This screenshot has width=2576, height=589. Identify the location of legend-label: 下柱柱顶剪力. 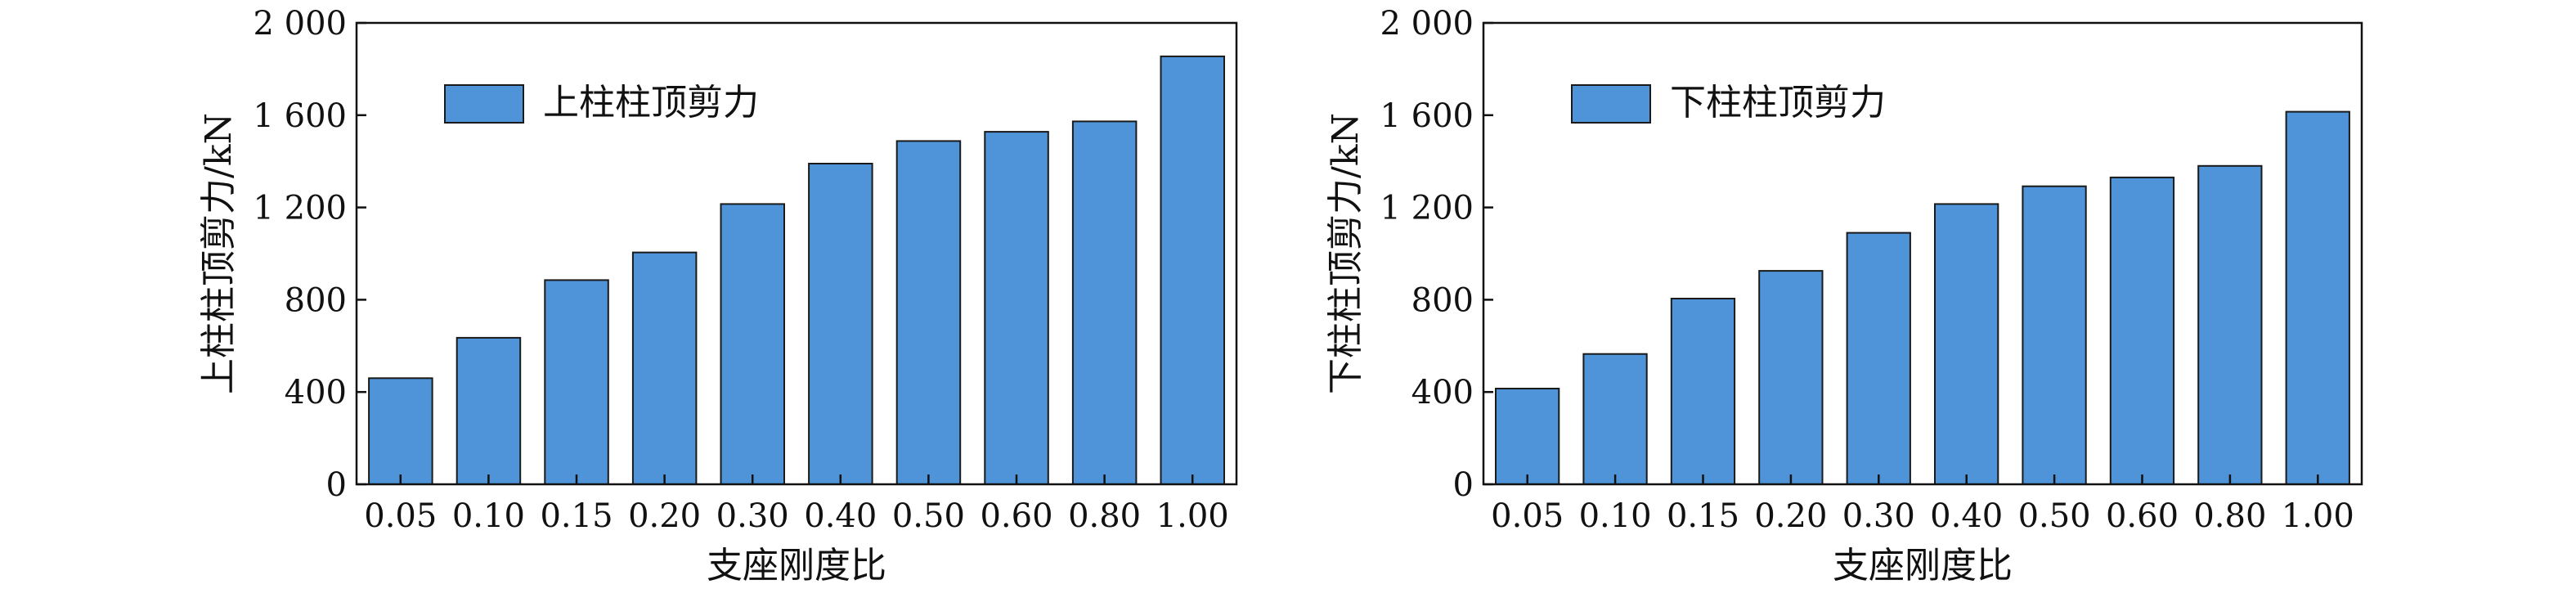
(1778, 103).